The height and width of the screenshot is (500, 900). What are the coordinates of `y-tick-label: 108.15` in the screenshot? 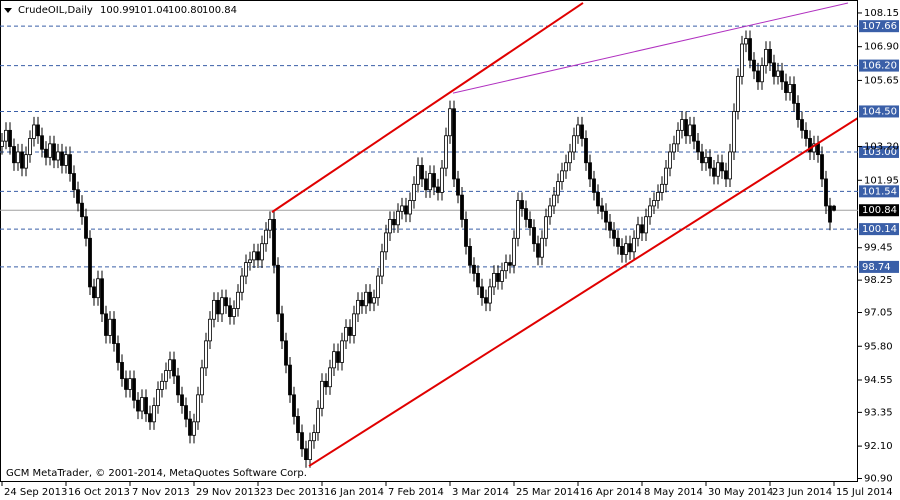 It's located at (881, 13).